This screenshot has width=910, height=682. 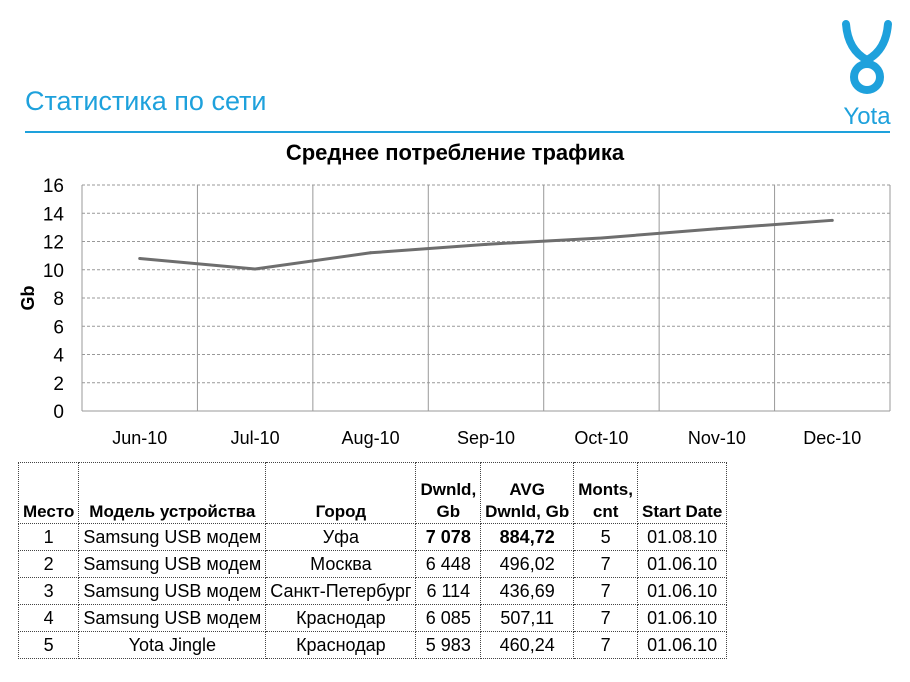 What do you see at coordinates (48, 618) in the screenshot?
I see `table-cell: 4` at bounding box center [48, 618].